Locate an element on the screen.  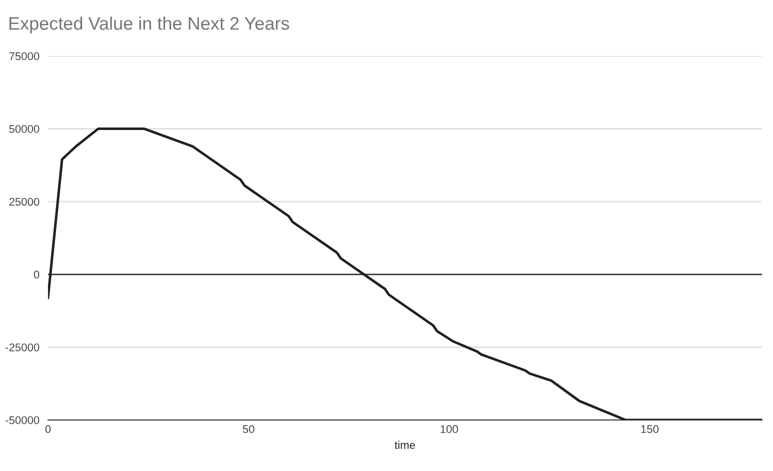
x-tick-label: 150 is located at coordinates (650, 429).